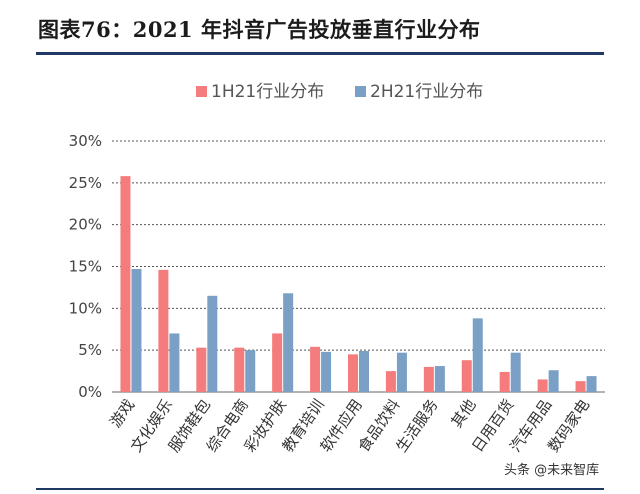 The image size is (640, 494). What do you see at coordinates (90, 392) in the screenshot?
I see `y-tick-label: 0%` at bounding box center [90, 392].